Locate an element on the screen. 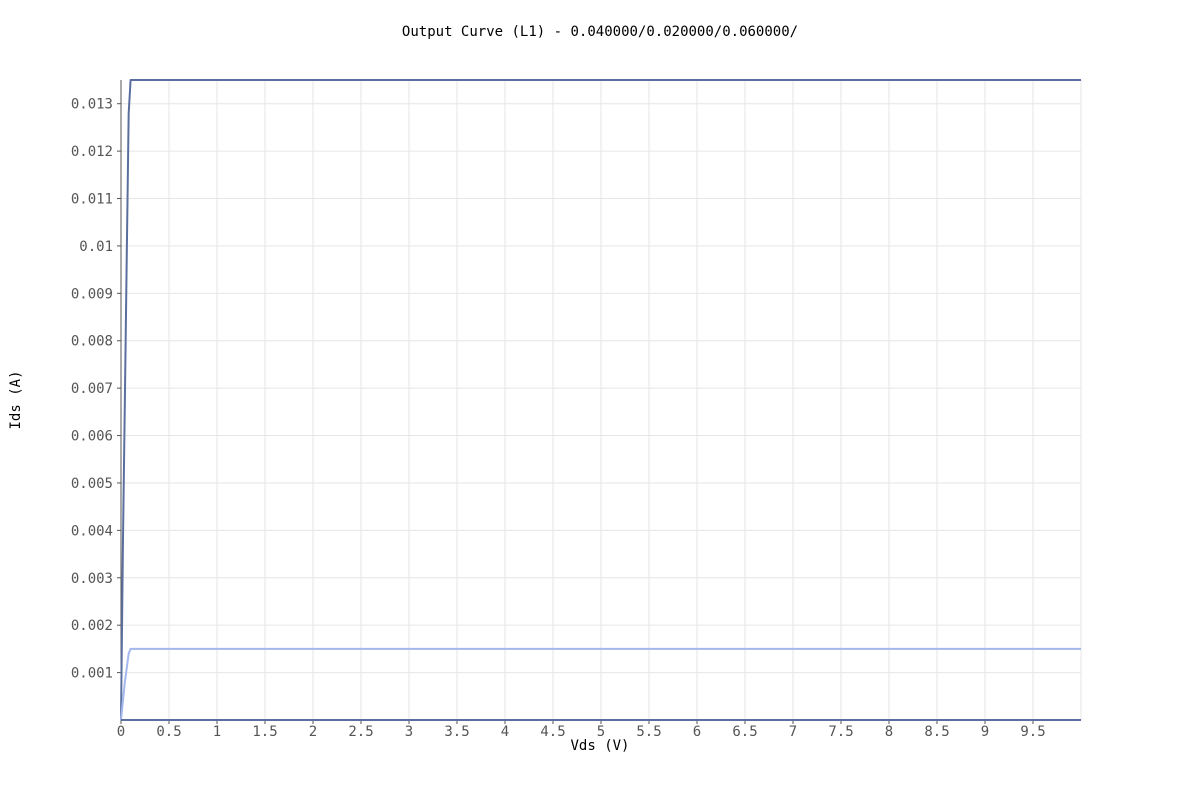  x-tick-label: 8.5 is located at coordinates (936, 732).